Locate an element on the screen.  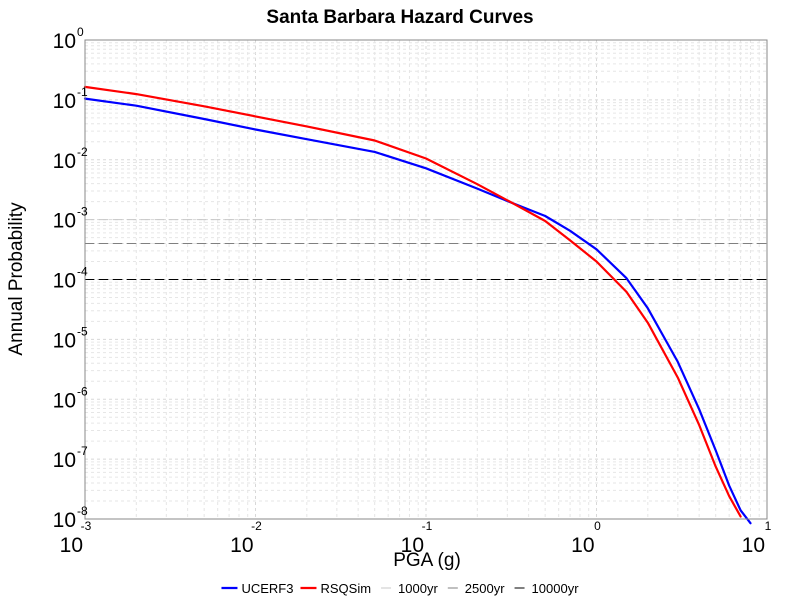
legend-item-ucerf3: UCERF3 is located at coordinates (257, 588).